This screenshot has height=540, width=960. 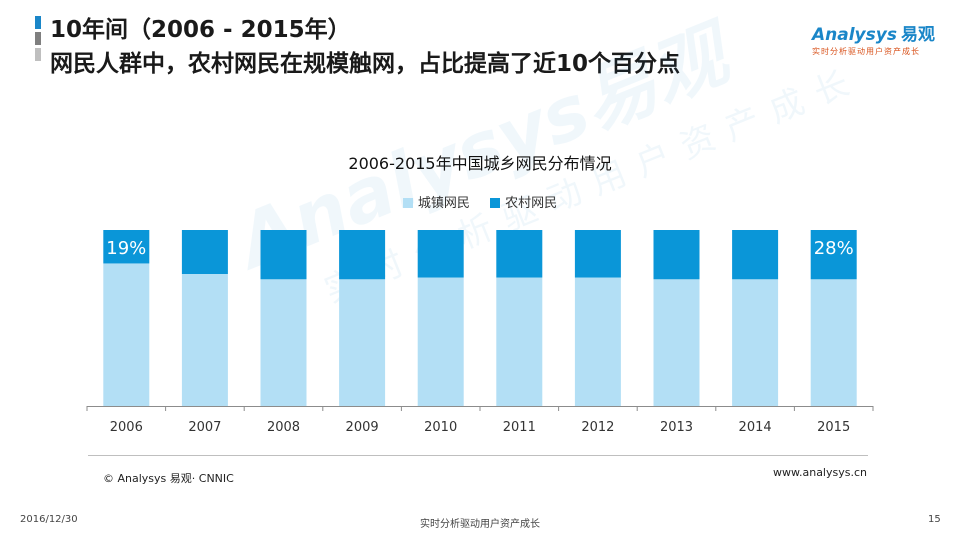 I want to click on bar-rural-2013, so click(x=676, y=255).